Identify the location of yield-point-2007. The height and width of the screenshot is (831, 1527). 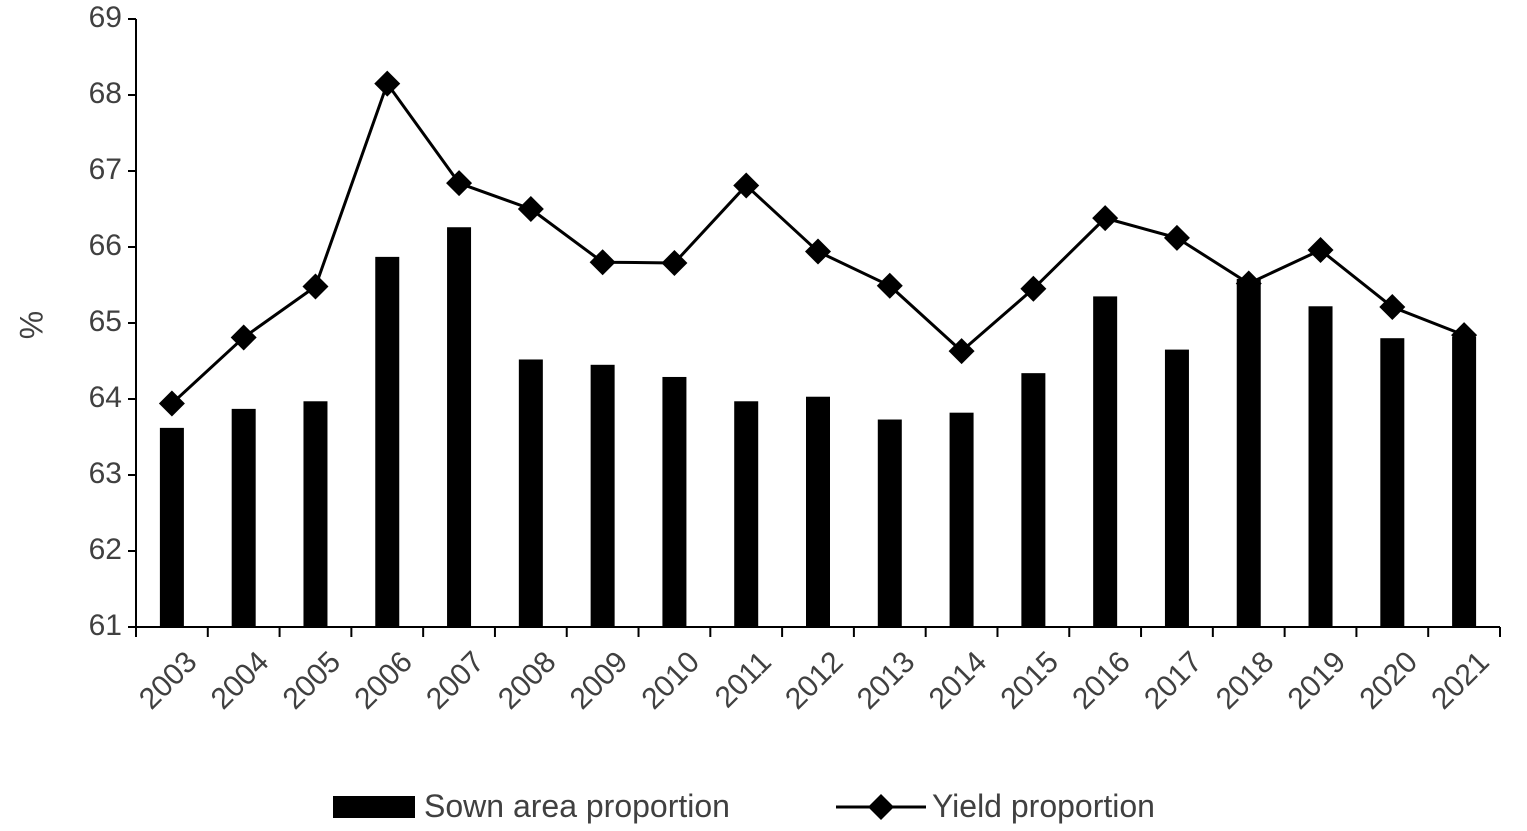
(459, 183).